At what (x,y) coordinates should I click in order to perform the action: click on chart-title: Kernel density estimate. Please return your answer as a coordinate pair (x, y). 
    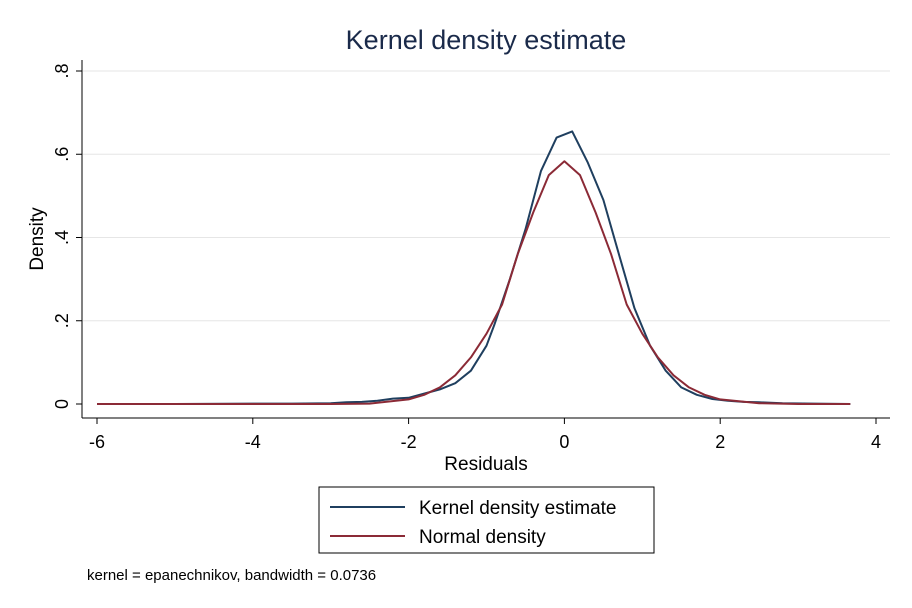
    Looking at the image, I should click on (486, 40).